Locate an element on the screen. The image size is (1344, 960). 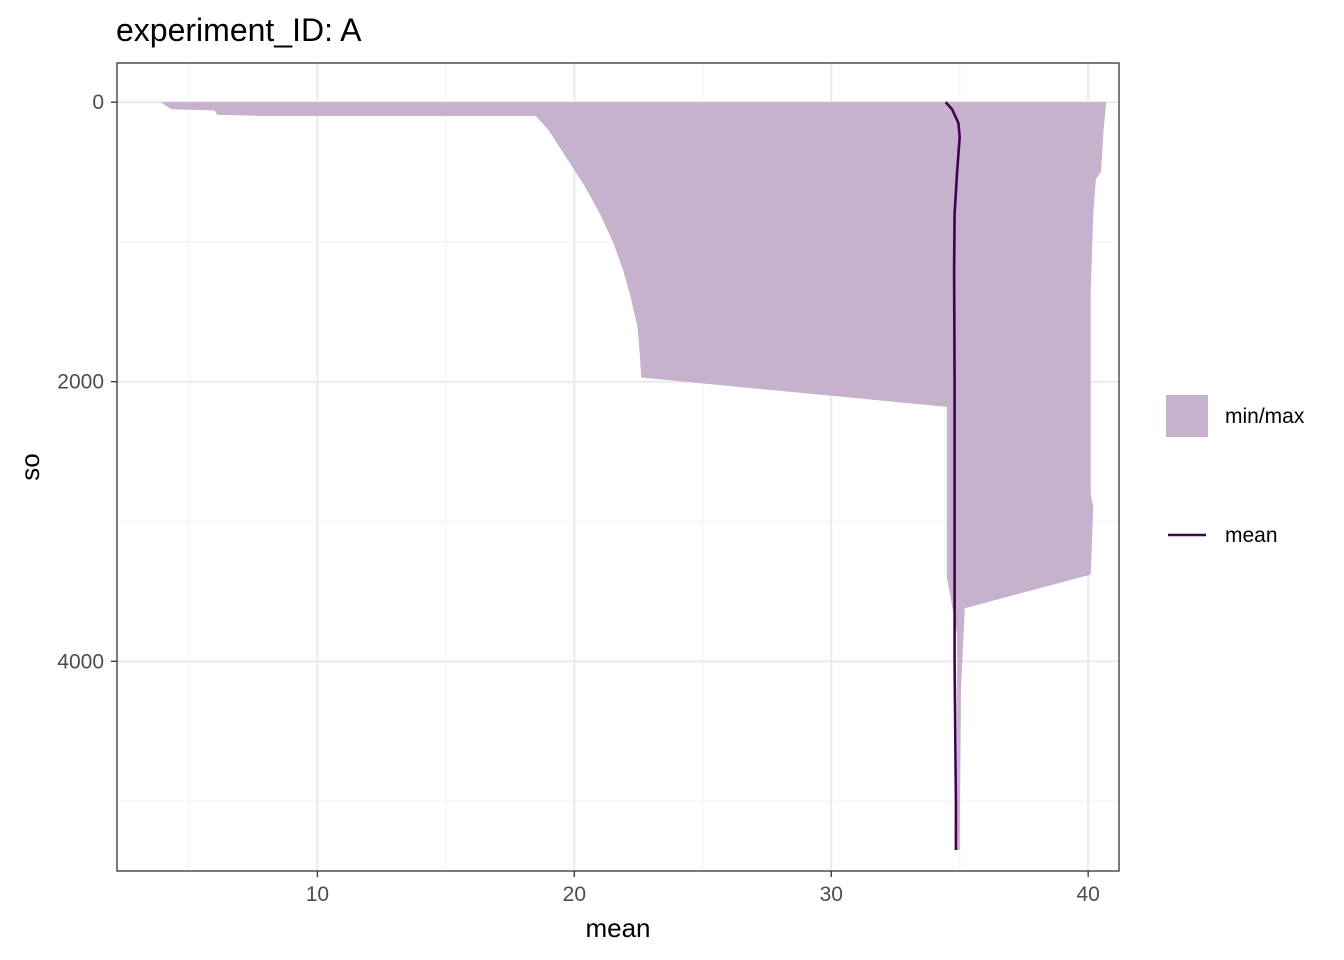
chart-title: experiment_ID: A is located at coordinates (239, 30).